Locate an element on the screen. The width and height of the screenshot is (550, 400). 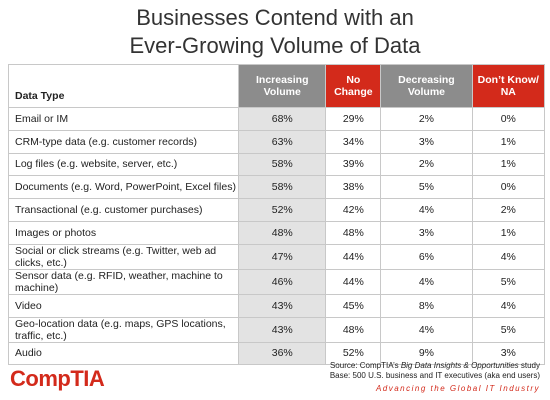
value-cell: 68% is located at coordinates (282, 119).